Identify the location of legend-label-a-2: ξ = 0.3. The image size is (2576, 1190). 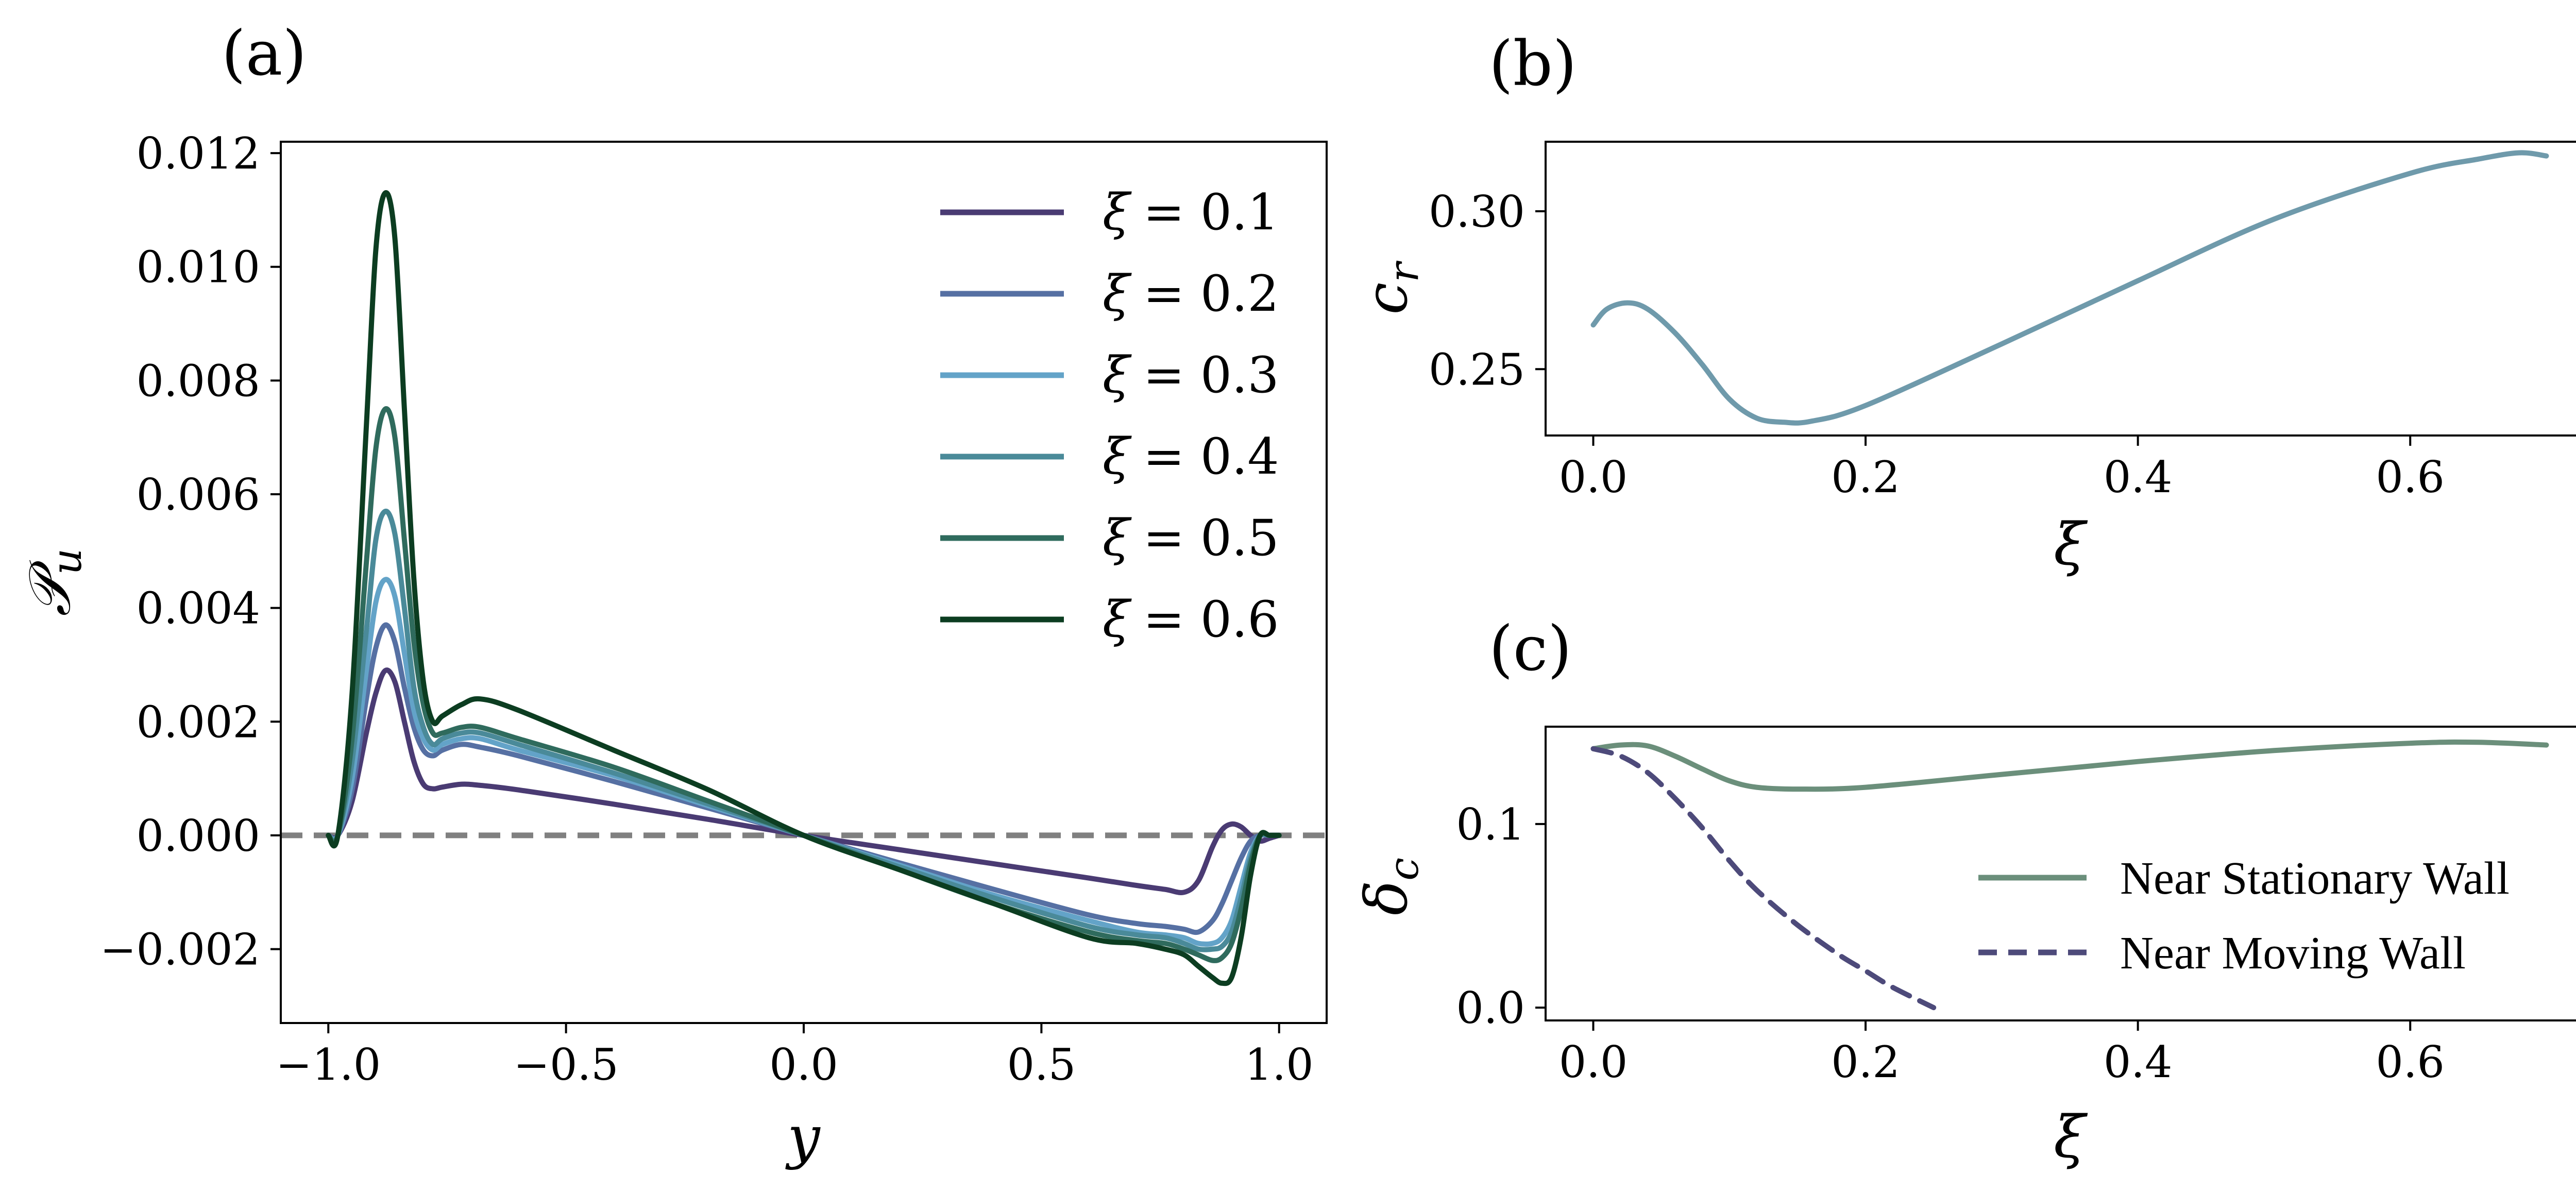
(1191, 375).